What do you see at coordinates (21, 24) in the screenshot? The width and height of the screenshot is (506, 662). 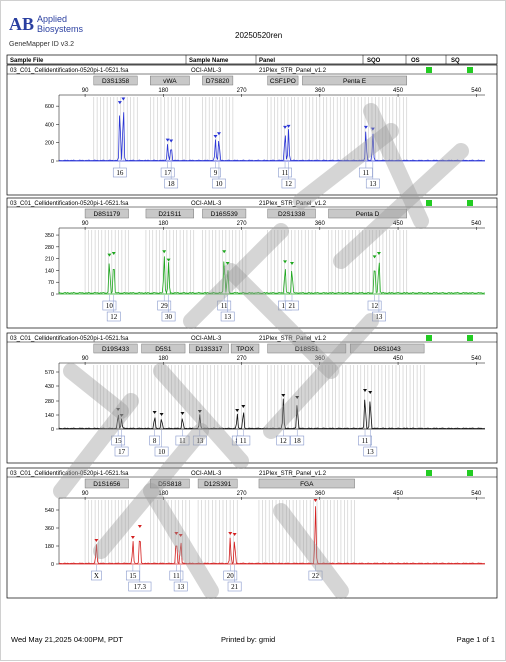 I see `ab-logo-mark: AB` at bounding box center [21, 24].